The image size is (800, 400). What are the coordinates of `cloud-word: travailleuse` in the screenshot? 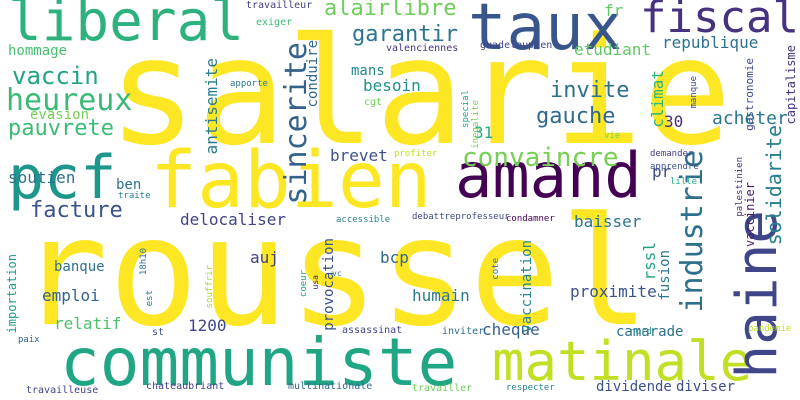 It's located at (62, 390).